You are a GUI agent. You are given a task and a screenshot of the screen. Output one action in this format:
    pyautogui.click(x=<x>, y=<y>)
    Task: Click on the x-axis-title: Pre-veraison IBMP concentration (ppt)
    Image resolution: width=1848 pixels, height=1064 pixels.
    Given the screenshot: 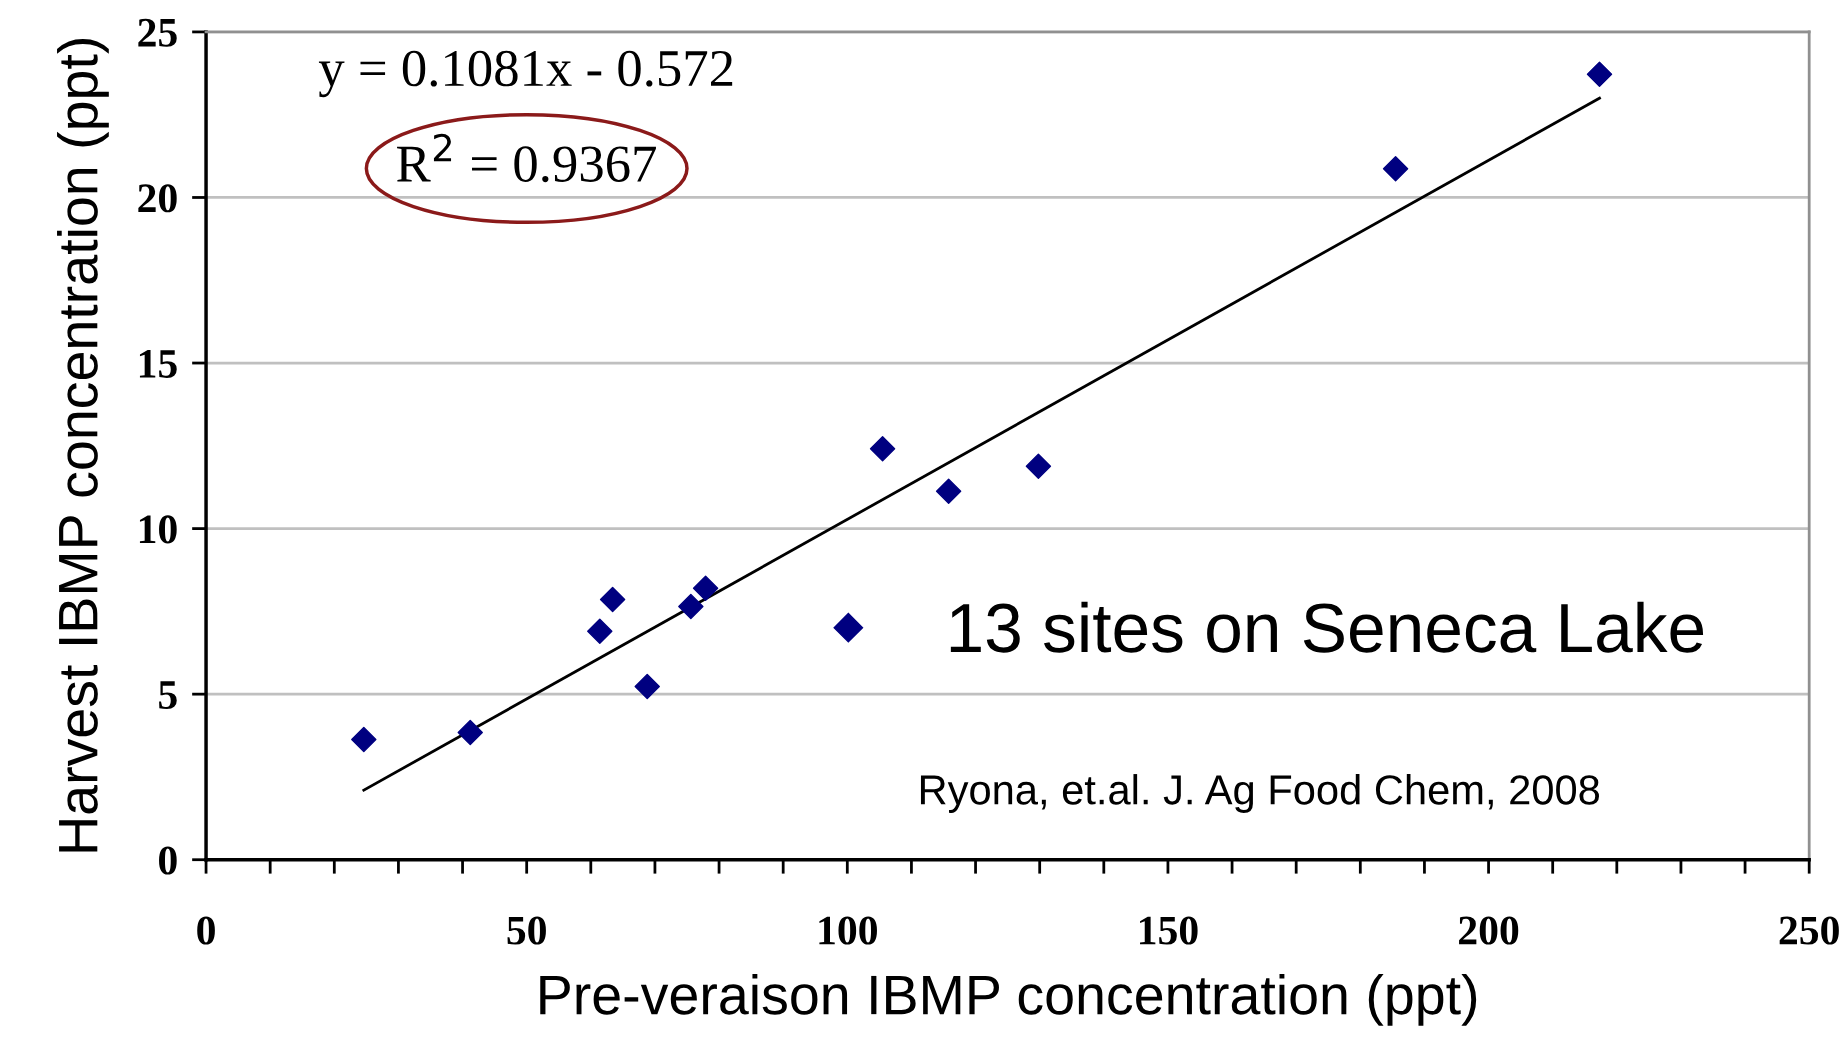 What is the action you would take?
    pyautogui.click(x=1008, y=999)
    